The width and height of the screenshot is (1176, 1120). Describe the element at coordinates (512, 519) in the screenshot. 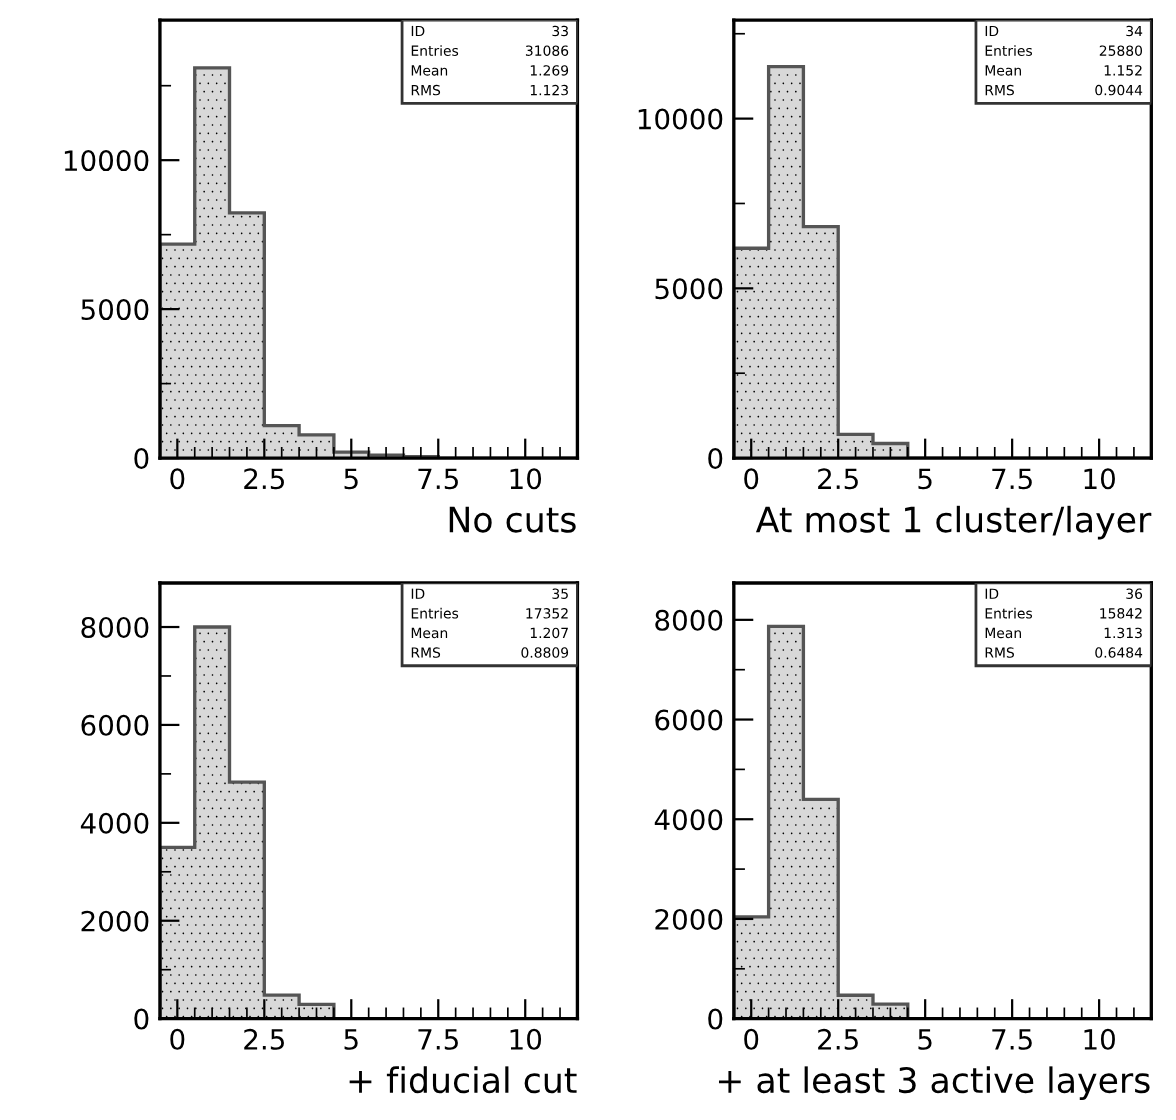

I see `x-axis-title: No cuts` at that location.